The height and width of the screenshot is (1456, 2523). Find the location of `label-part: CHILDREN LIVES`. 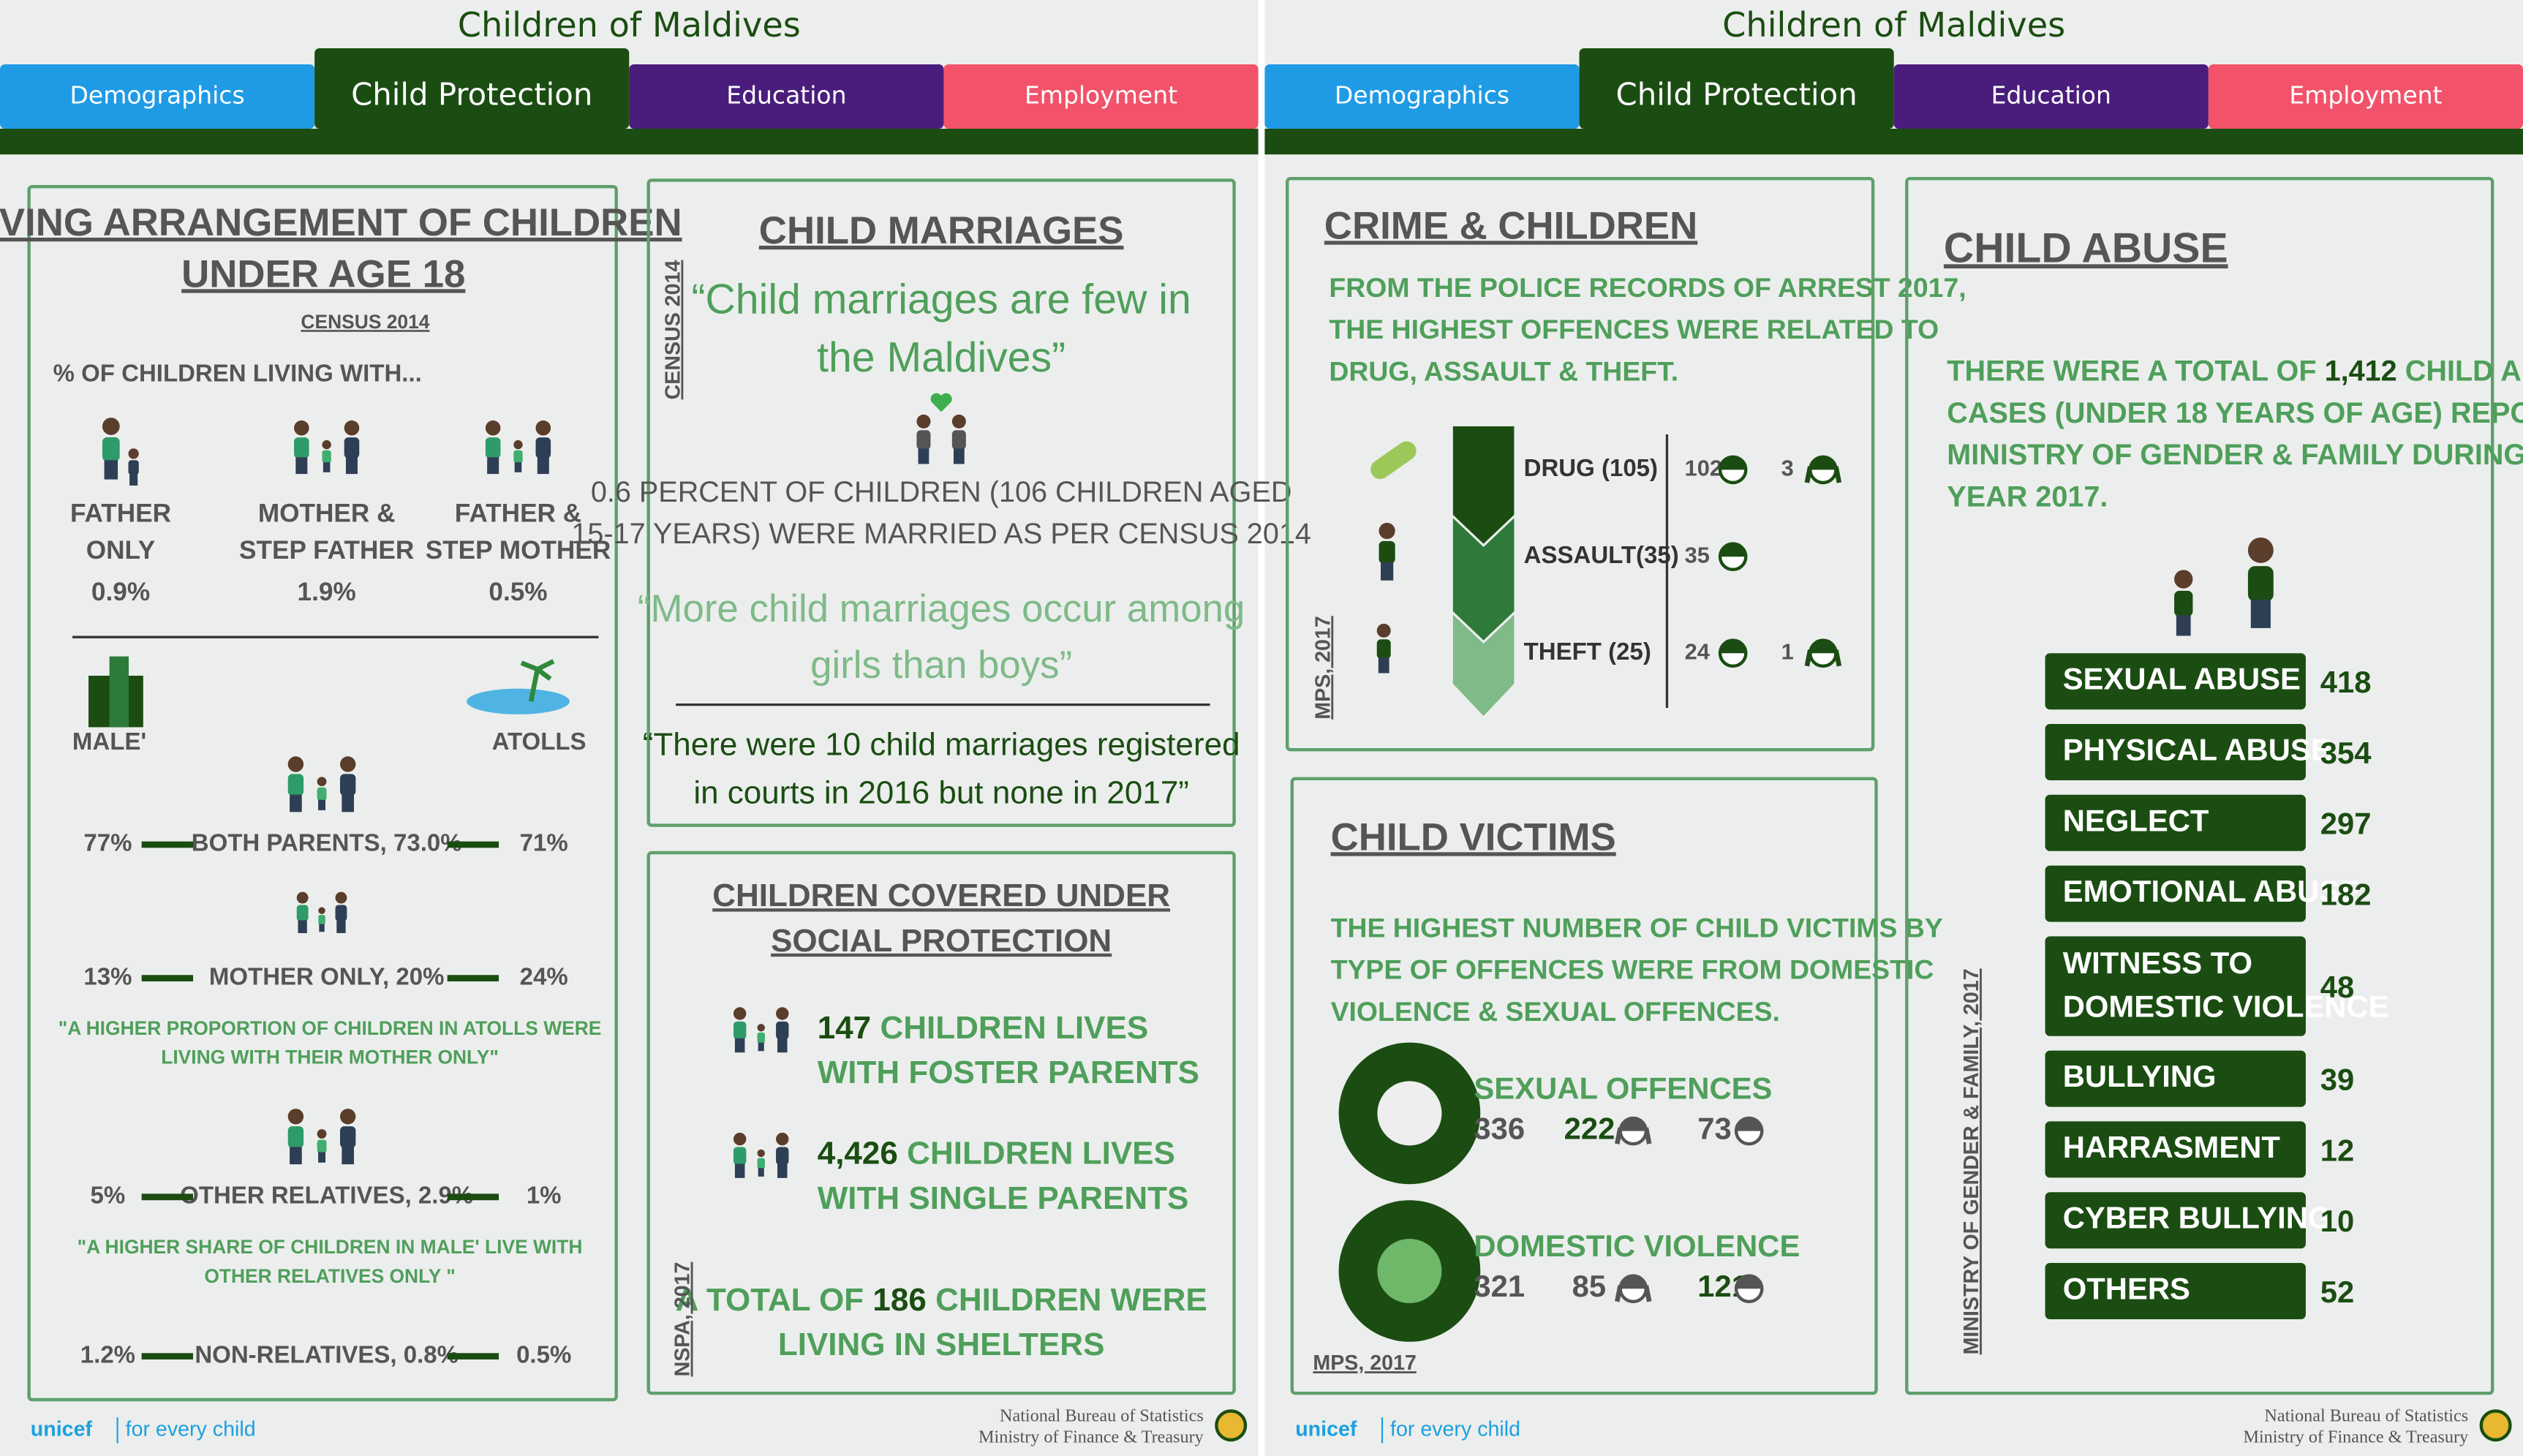

label-part: CHILDREN LIVES is located at coordinates (1014, 1028).